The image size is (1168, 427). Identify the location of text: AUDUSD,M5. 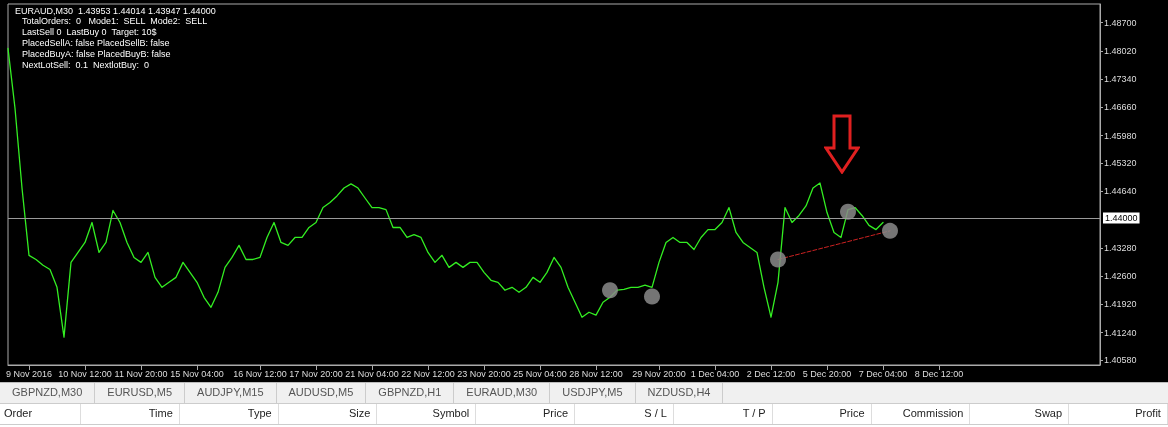
(321, 393).